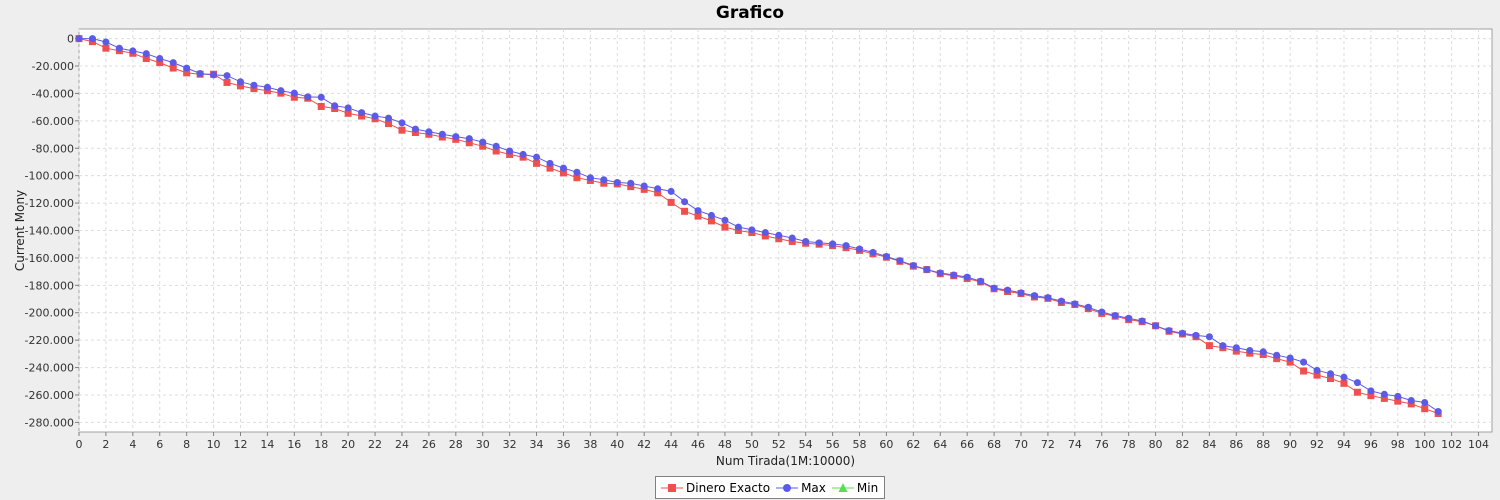 The image size is (1500, 500). What do you see at coordinates (1424, 444) in the screenshot?
I see `x-tick-label: 100` at bounding box center [1424, 444].